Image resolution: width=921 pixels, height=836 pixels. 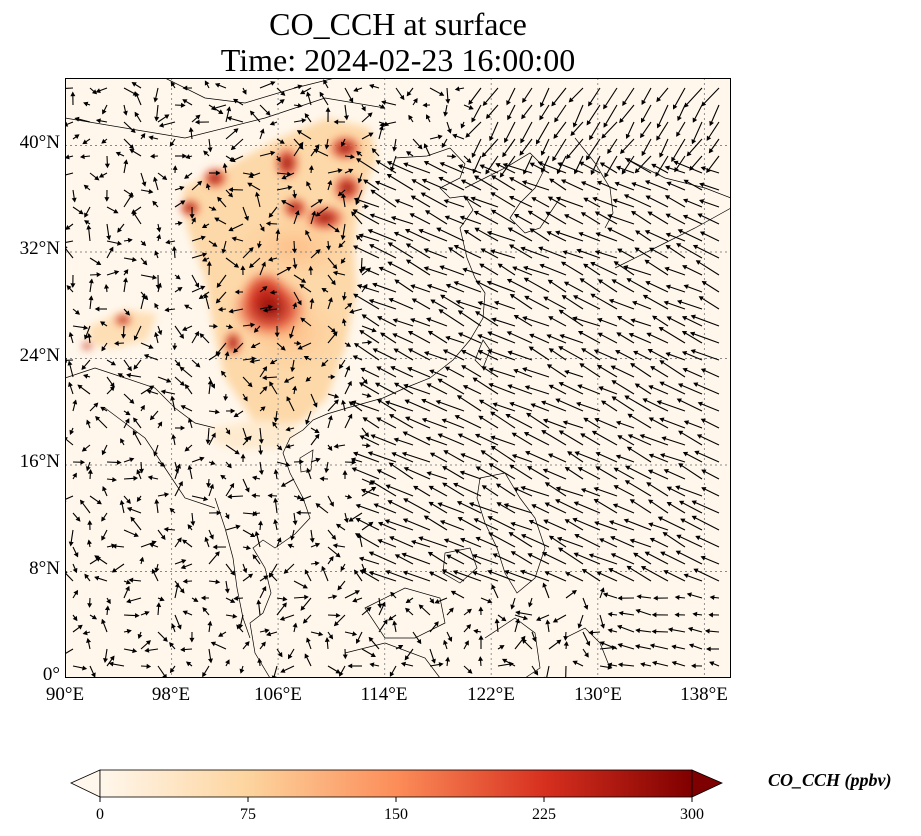 What do you see at coordinates (39, 142) in the screenshot?
I see `lat-tick-40n: 40°N` at bounding box center [39, 142].